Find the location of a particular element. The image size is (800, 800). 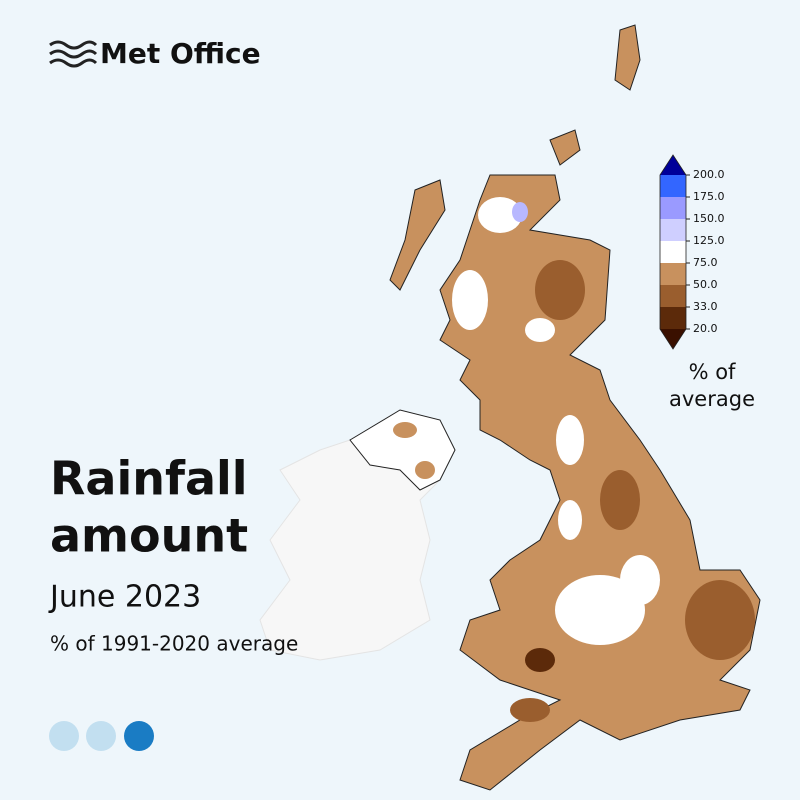

colorbar-tick-label: 200.0 is located at coordinates (709, 174).